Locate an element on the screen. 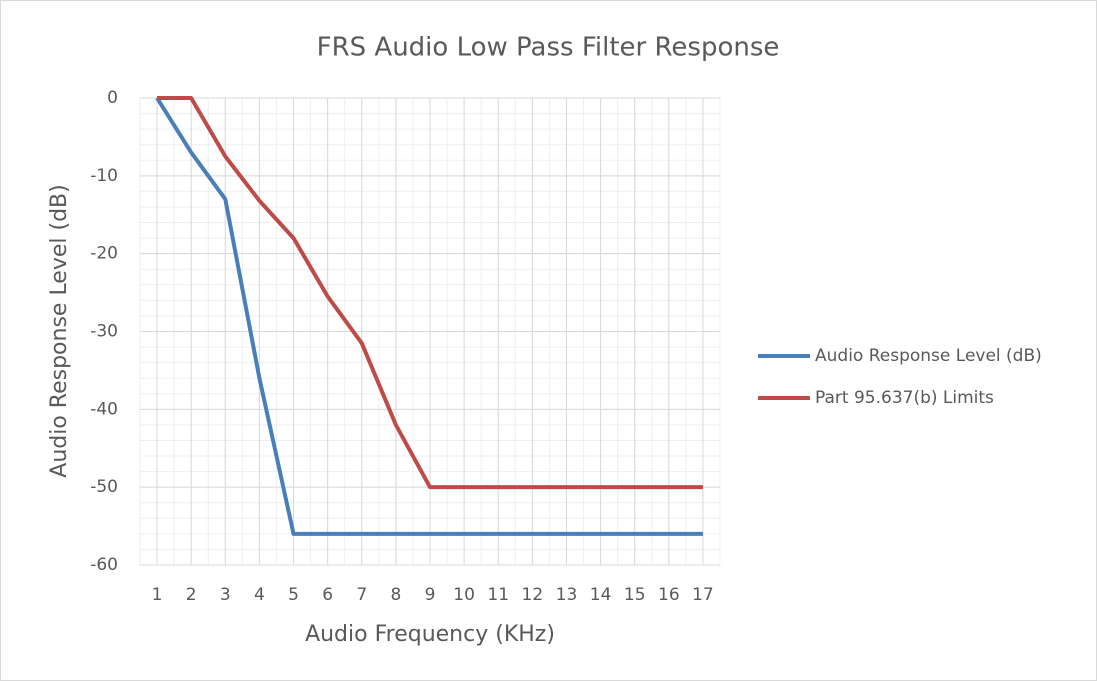  x-tick-label: 17 is located at coordinates (703, 595).